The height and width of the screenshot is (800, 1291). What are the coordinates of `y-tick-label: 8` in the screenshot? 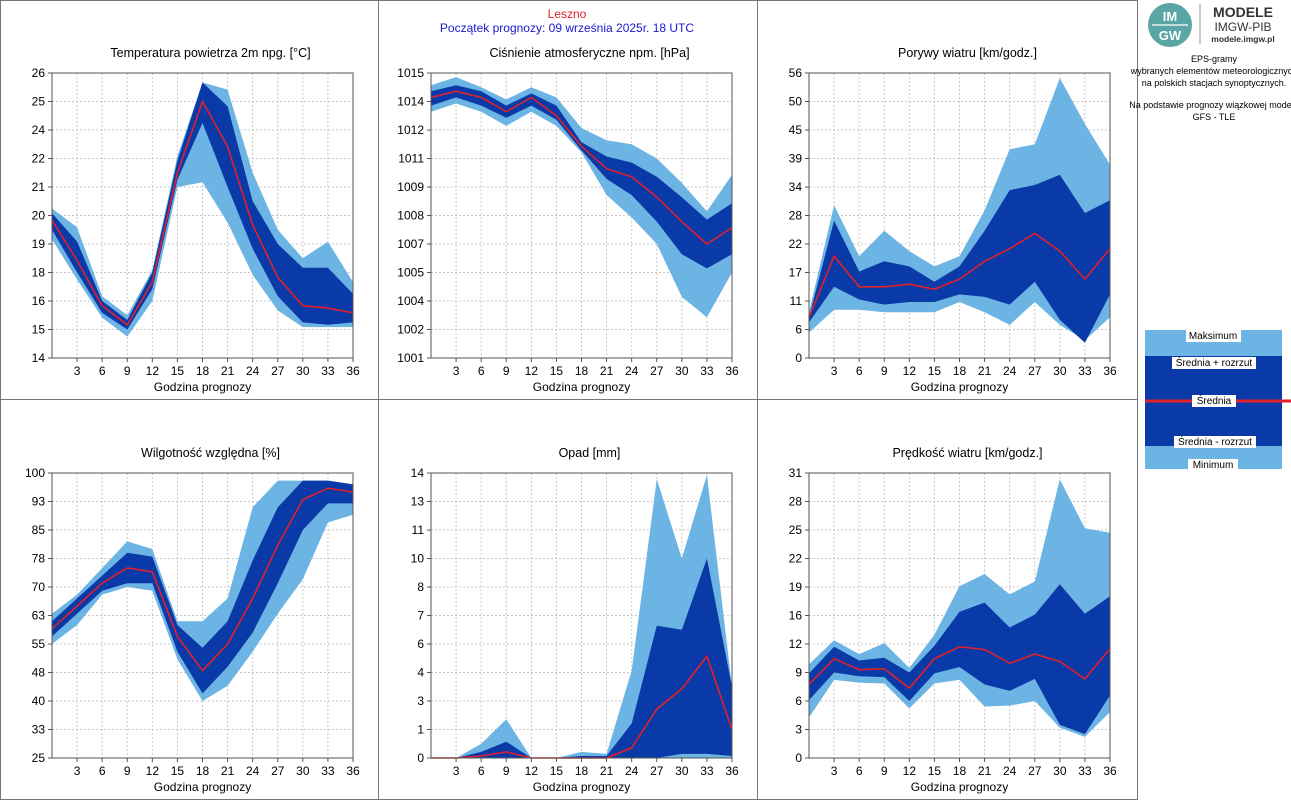 It's located at (420, 587).